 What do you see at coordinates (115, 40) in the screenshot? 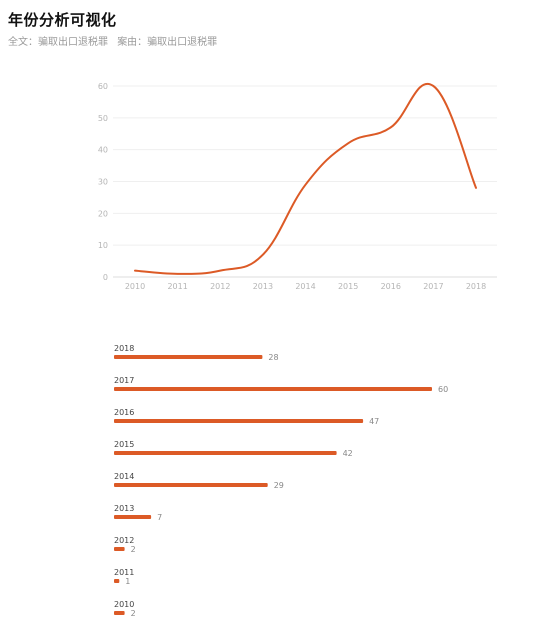
I see `search-summary: 全文：骗取出口退税罪 案由：骗取出口退税罪` at bounding box center [115, 40].